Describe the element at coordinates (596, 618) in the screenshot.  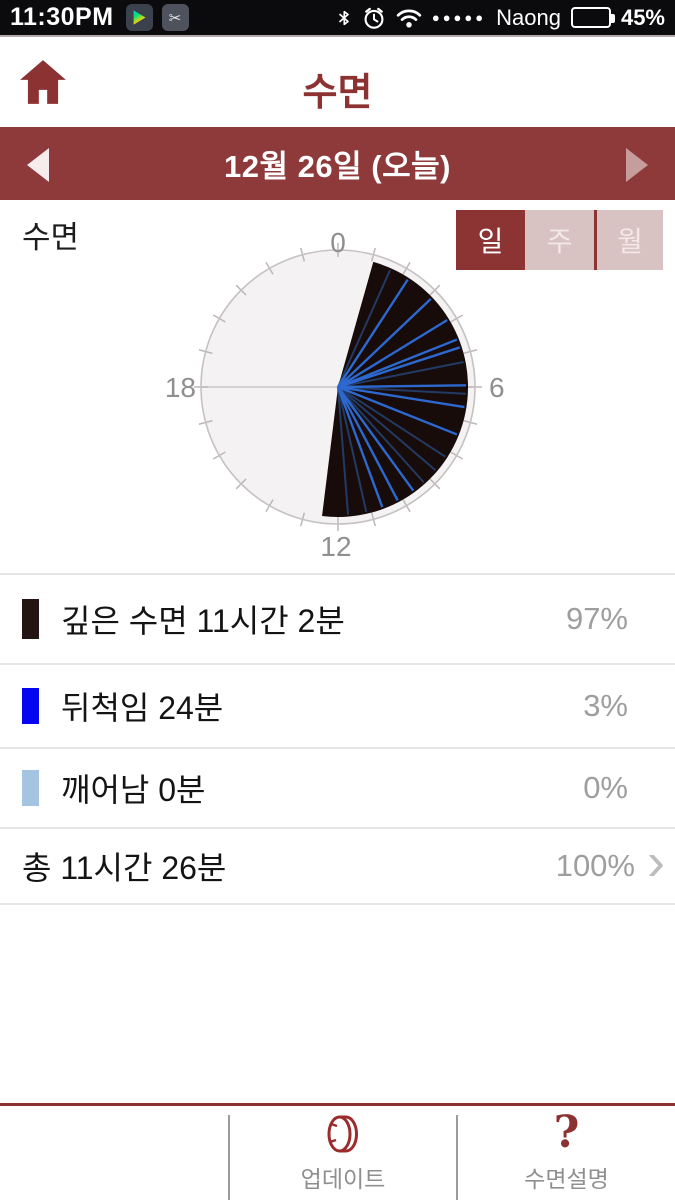
I see `deep-sleep-percent: 97%` at that location.